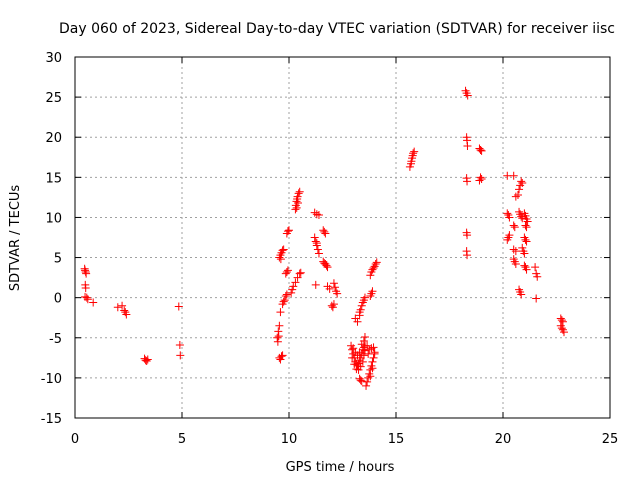  I want to click on y-tick-label: -15, so click(51, 419).